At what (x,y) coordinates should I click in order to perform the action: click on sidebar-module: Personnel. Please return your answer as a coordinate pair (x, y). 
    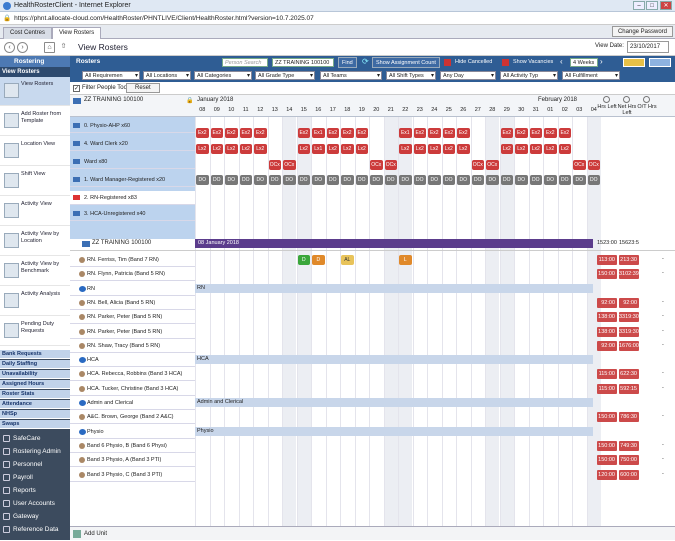
    Looking at the image, I should click on (35, 464).